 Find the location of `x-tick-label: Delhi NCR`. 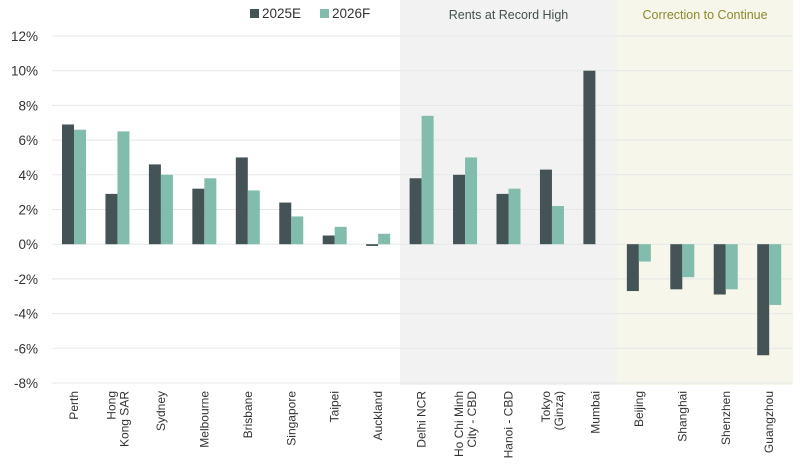

x-tick-label: Delhi NCR is located at coordinates (422, 419).